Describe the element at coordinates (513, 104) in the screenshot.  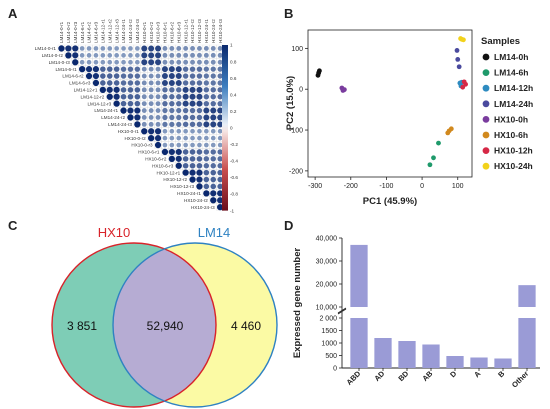
I see `pca-legend-label: LM14-24h` at that location.